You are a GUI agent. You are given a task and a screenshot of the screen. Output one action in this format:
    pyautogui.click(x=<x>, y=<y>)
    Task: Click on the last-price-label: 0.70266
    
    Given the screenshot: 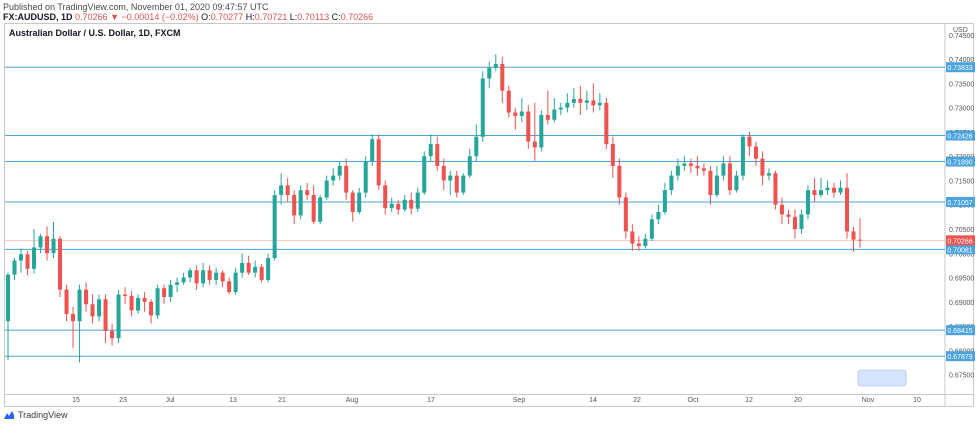 What is the action you would take?
    pyautogui.click(x=959, y=241)
    